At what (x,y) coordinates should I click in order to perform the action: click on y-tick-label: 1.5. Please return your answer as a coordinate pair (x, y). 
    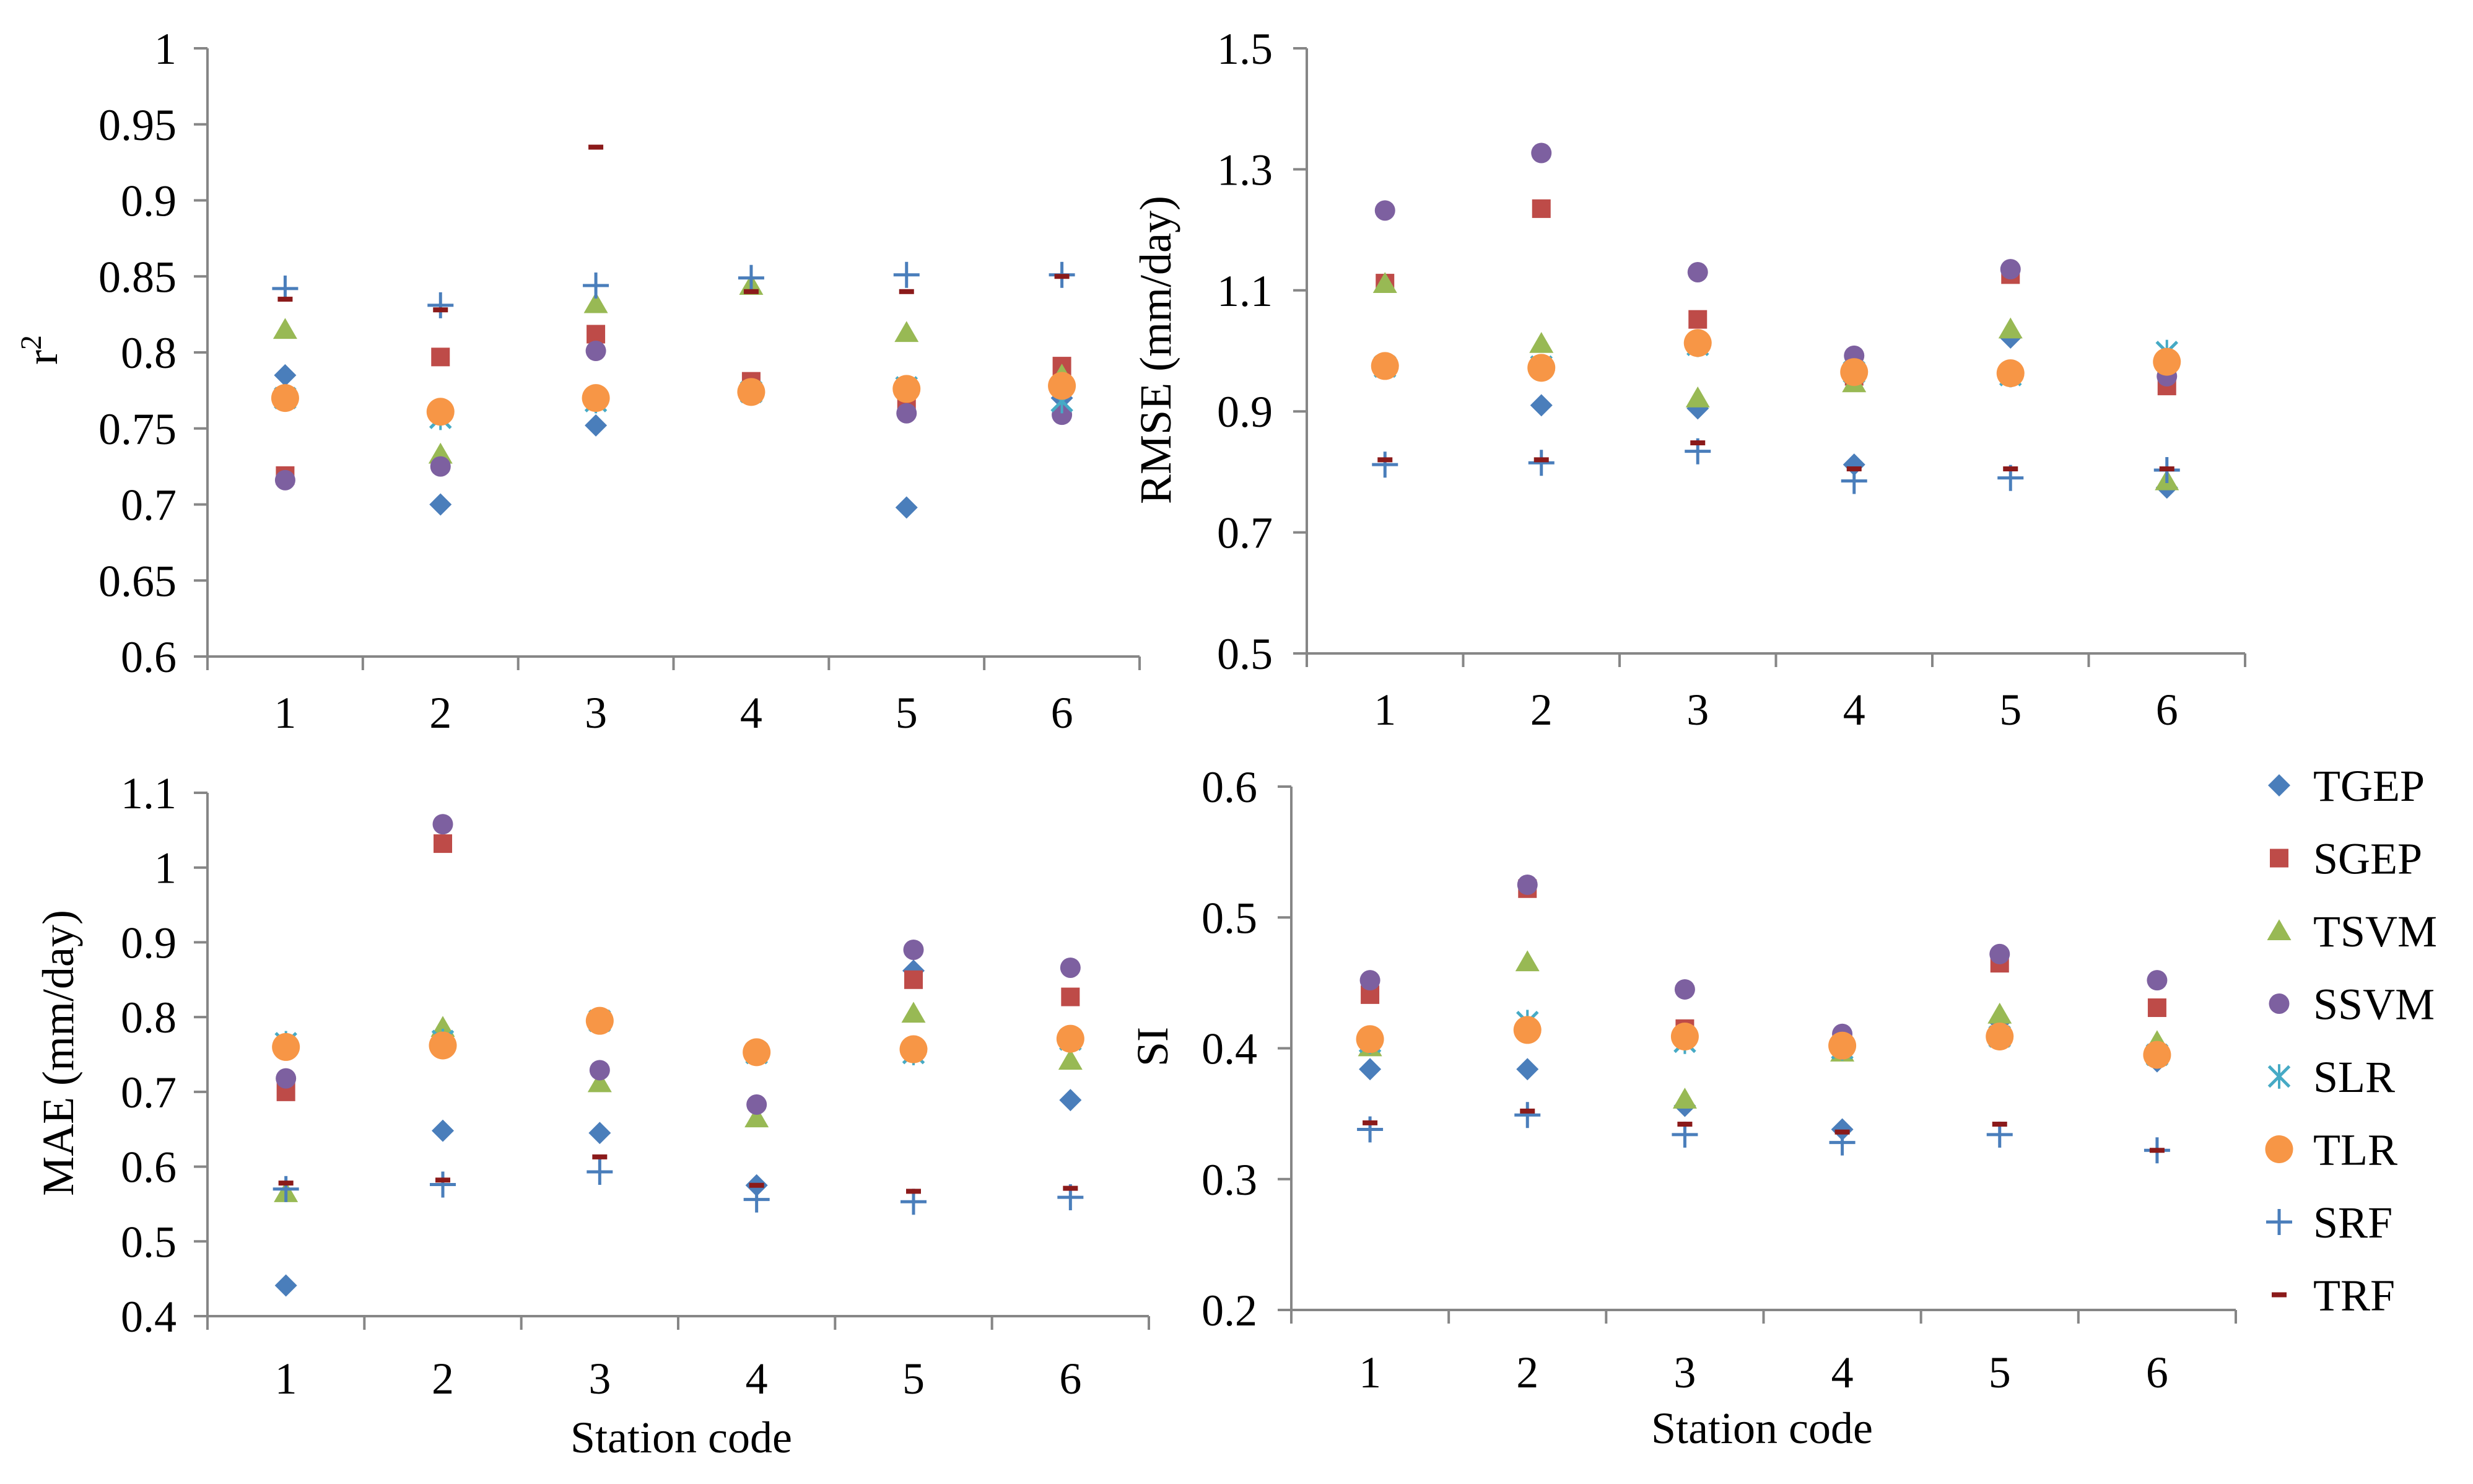
    Looking at the image, I should click on (1245, 49).